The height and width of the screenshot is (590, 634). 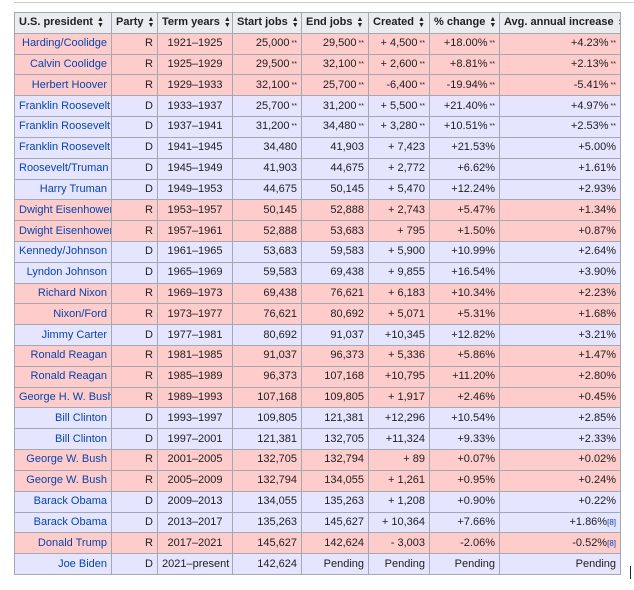 What do you see at coordinates (464, 293) in the screenshot?
I see `percent-change-cell: +10.34%` at bounding box center [464, 293].